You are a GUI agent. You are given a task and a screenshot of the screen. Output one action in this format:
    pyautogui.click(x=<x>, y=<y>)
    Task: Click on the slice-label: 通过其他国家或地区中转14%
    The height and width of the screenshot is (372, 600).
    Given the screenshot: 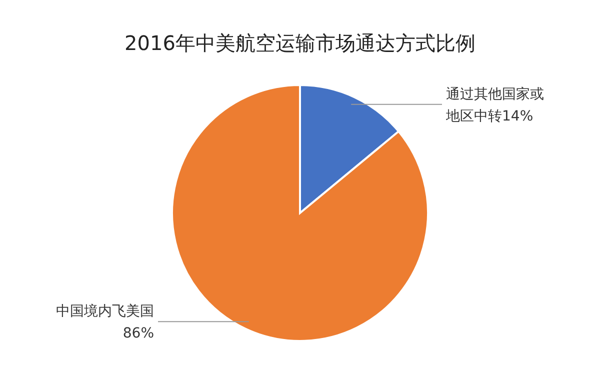 What is the action you would take?
    pyautogui.click(x=494, y=105)
    